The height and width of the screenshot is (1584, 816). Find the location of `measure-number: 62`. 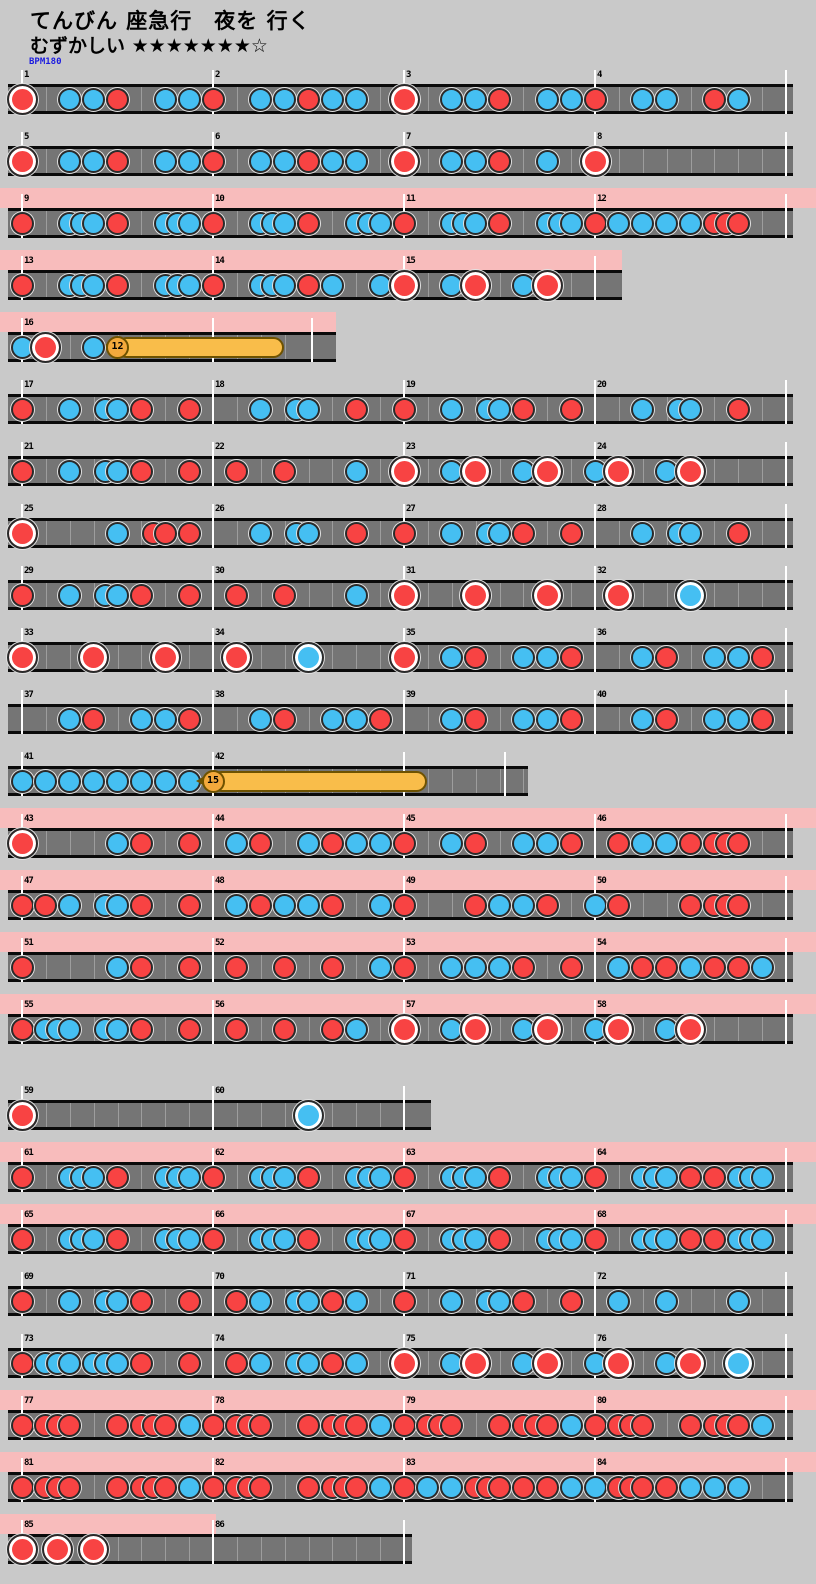

measure-number: 62 is located at coordinates (220, 1153).